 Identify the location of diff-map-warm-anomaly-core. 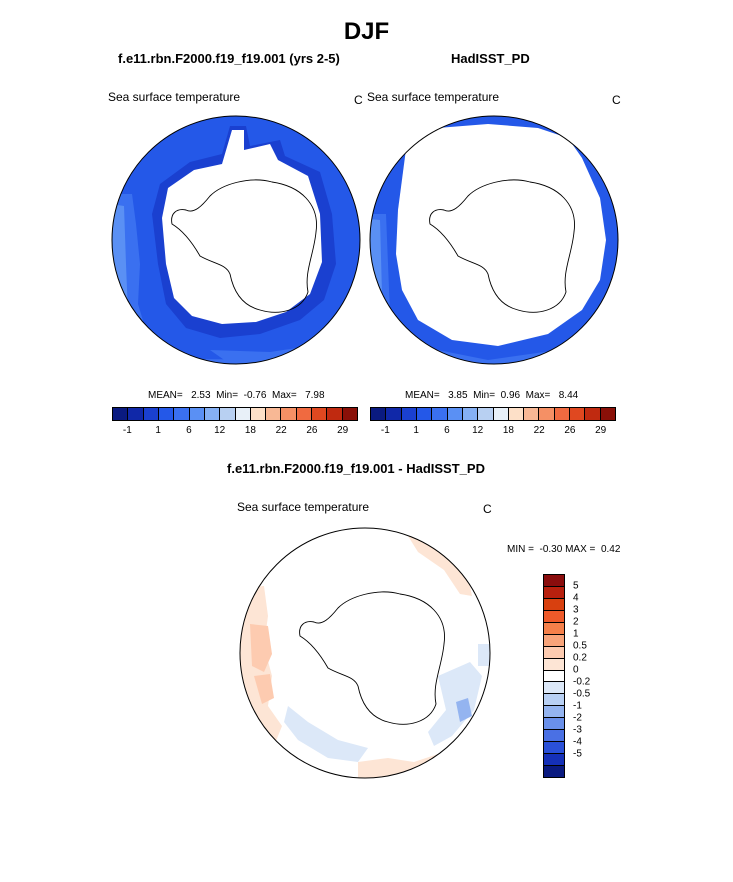
(261, 648).